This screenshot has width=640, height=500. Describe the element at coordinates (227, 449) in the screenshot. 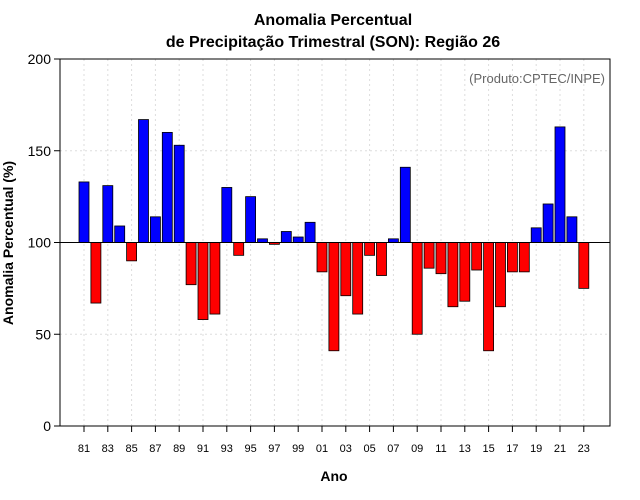

I see `xtick-label-93: 93` at that location.